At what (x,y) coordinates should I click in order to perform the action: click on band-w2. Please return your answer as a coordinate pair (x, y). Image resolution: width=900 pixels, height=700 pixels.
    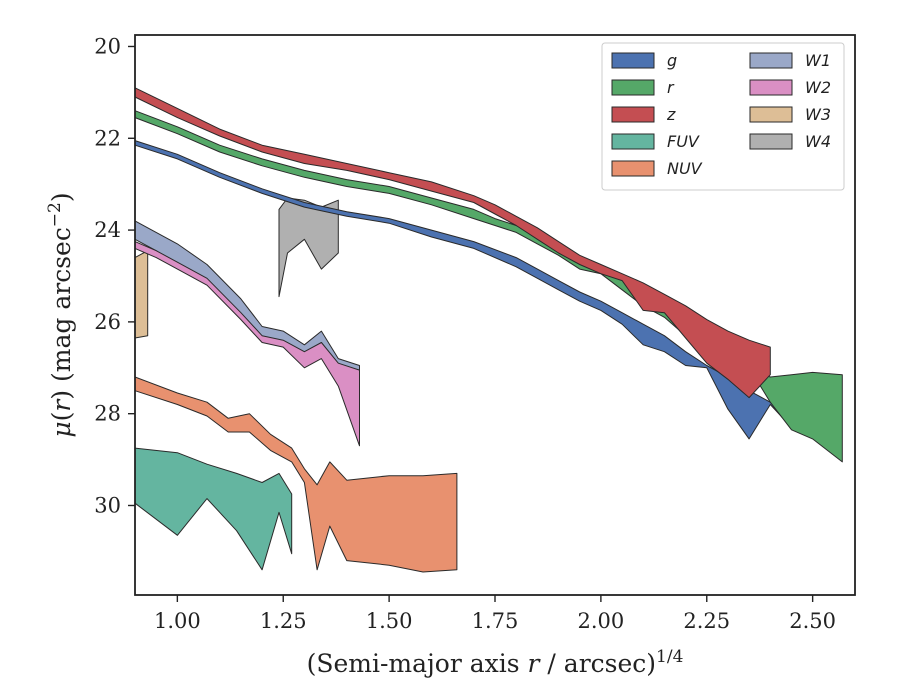
    Looking at the image, I should click on (247, 344).